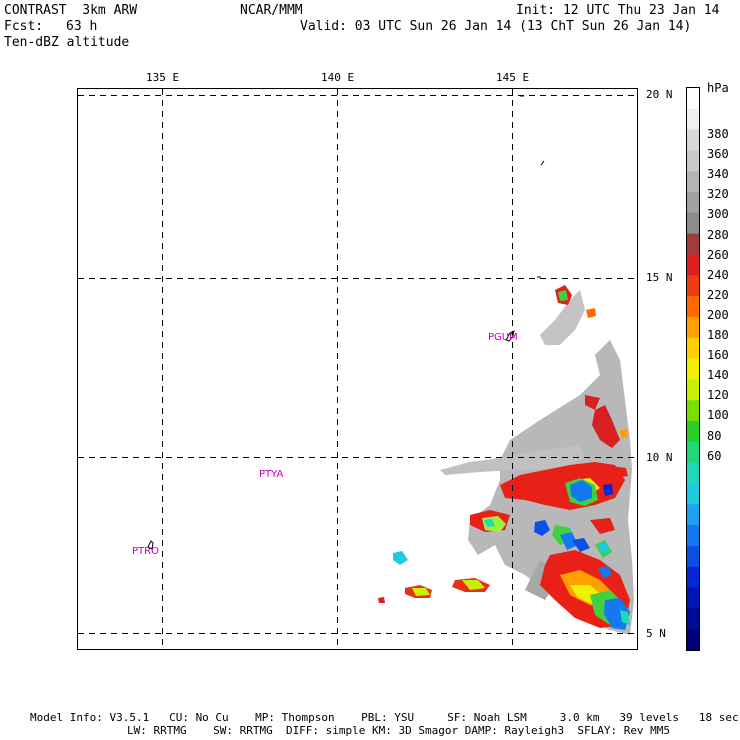 This screenshot has height=740, width=740. What do you see at coordinates (581, 545) in the screenshot?
I see `echo-blue-mid3` at bounding box center [581, 545].